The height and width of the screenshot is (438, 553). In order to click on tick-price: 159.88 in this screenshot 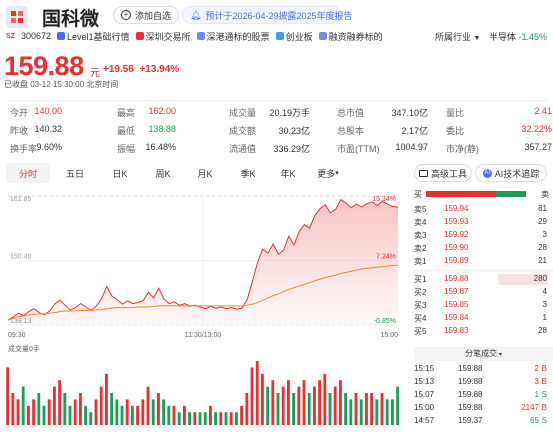, I will do `click(470, 394)`.